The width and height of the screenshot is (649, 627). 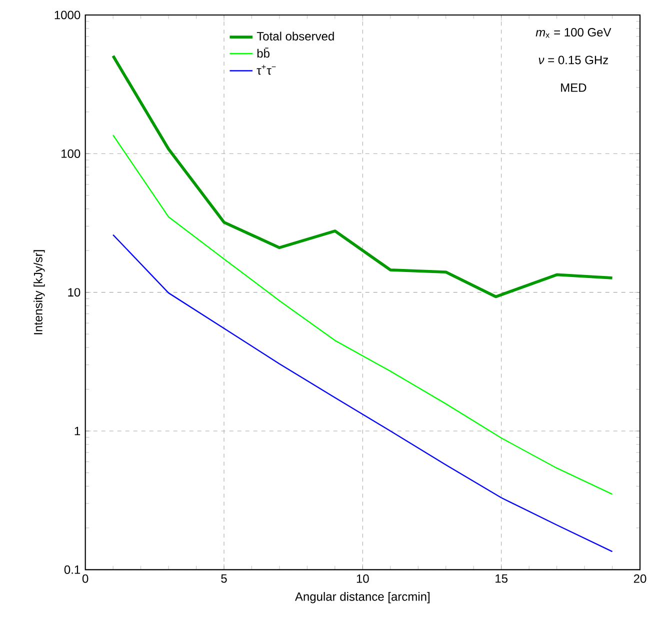 I want to click on y-tick-label: 1, so click(x=77, y=431).